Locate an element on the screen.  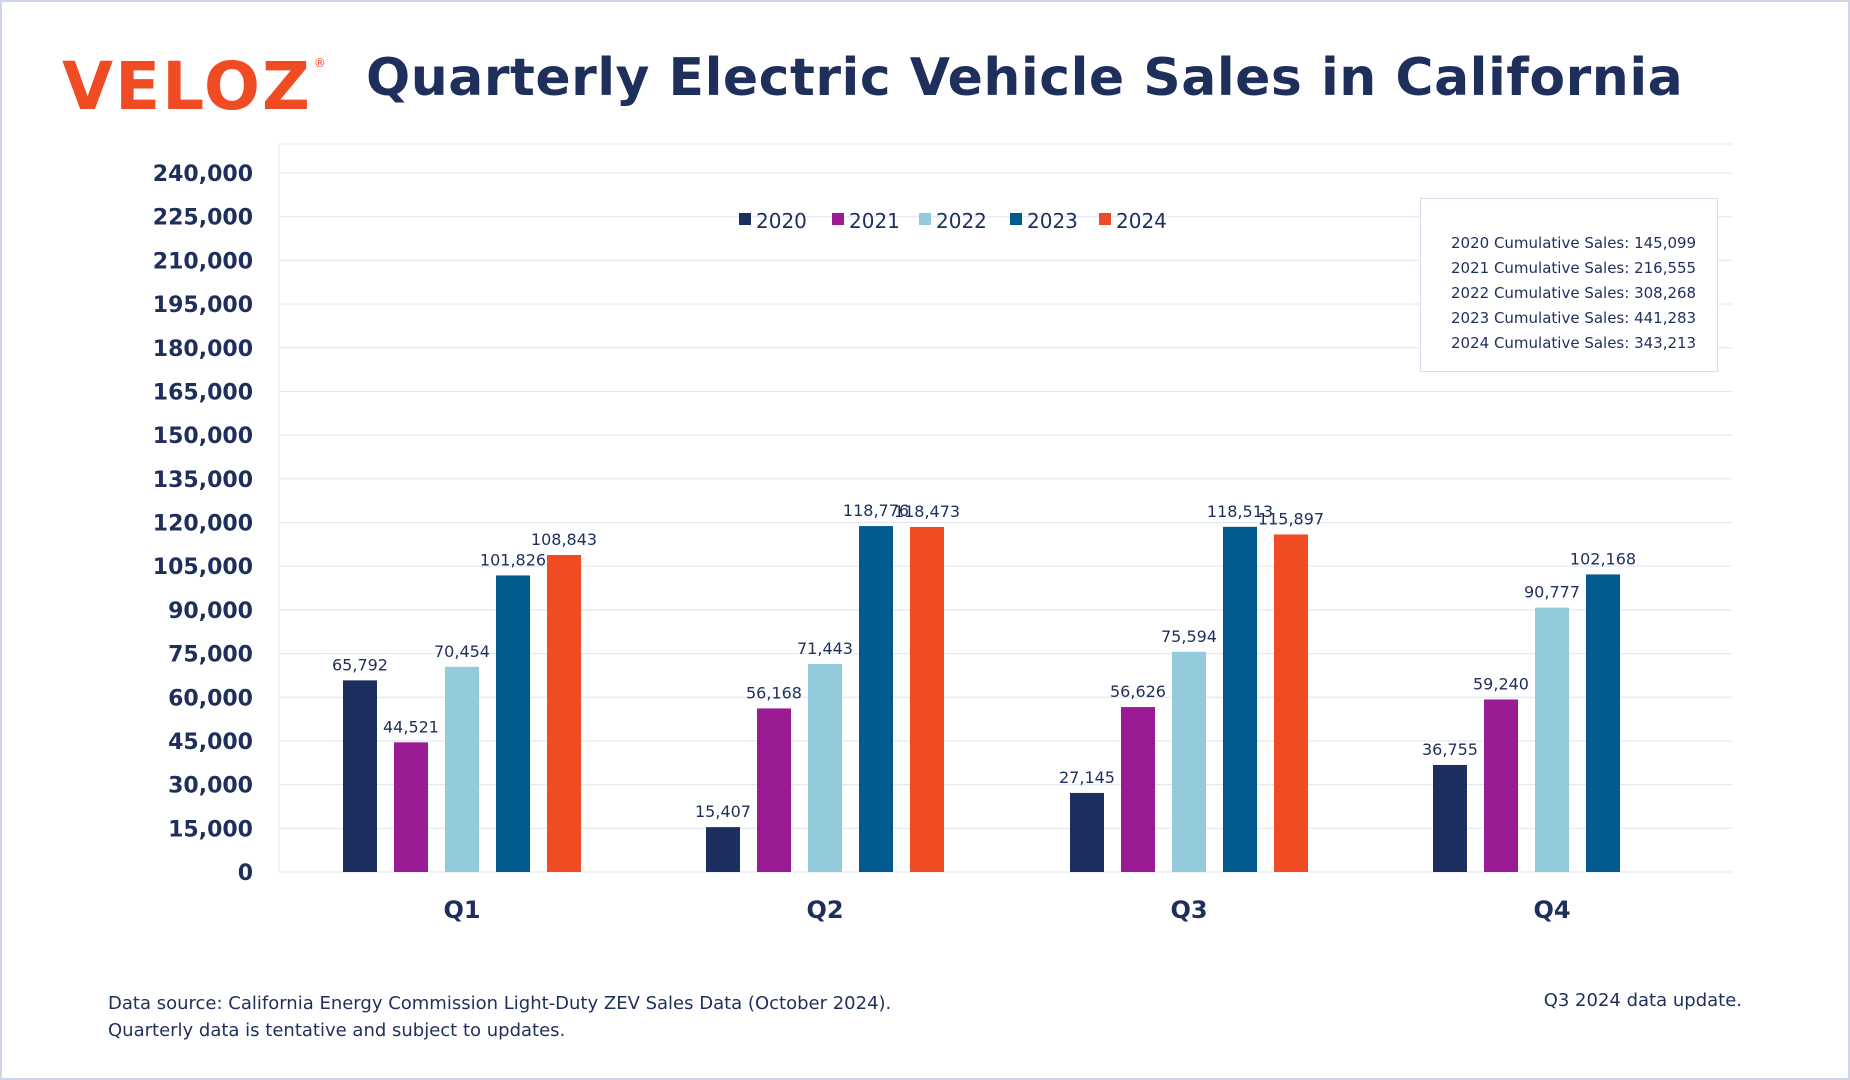
x-tick-label-q1: Q1 is located at coordinates (461, 910).